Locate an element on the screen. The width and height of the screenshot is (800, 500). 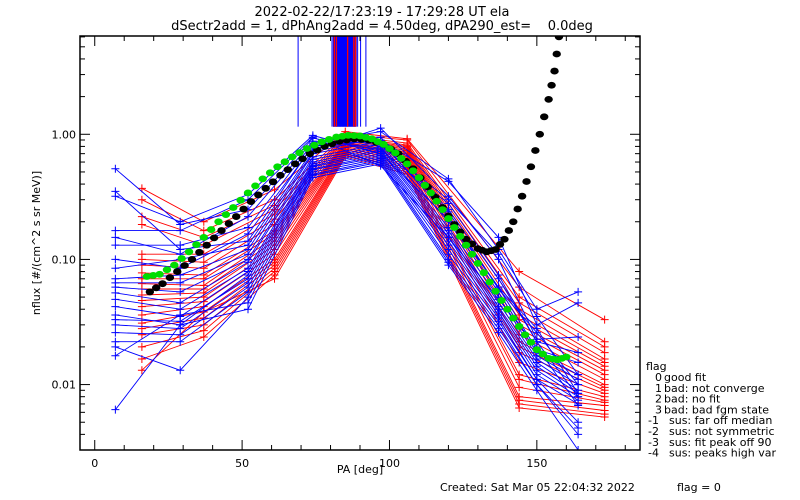
flag-value: flag = 0 is located at coordinates (699, 487).